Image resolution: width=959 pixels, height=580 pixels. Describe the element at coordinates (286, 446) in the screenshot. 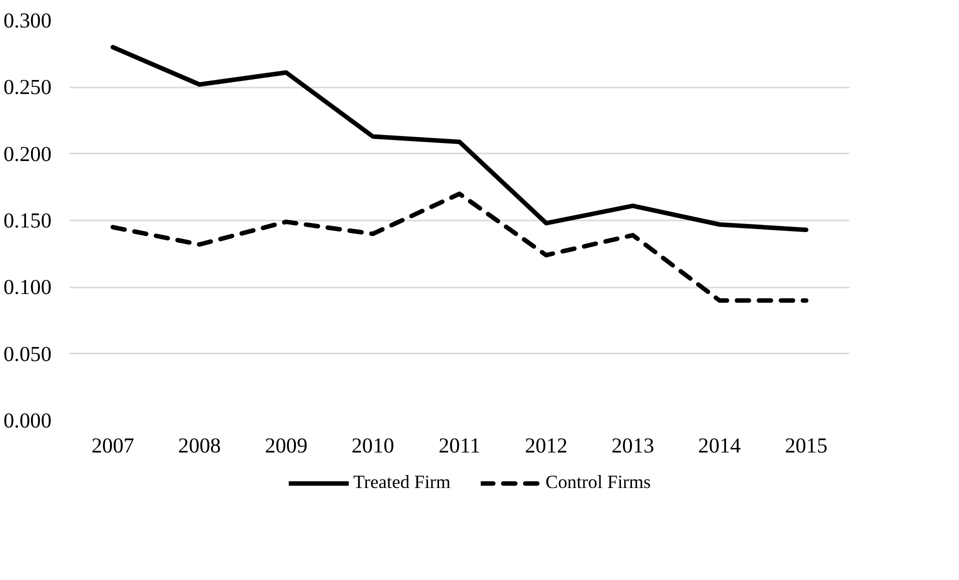

I see `x-tick-label: 2009` at that location.